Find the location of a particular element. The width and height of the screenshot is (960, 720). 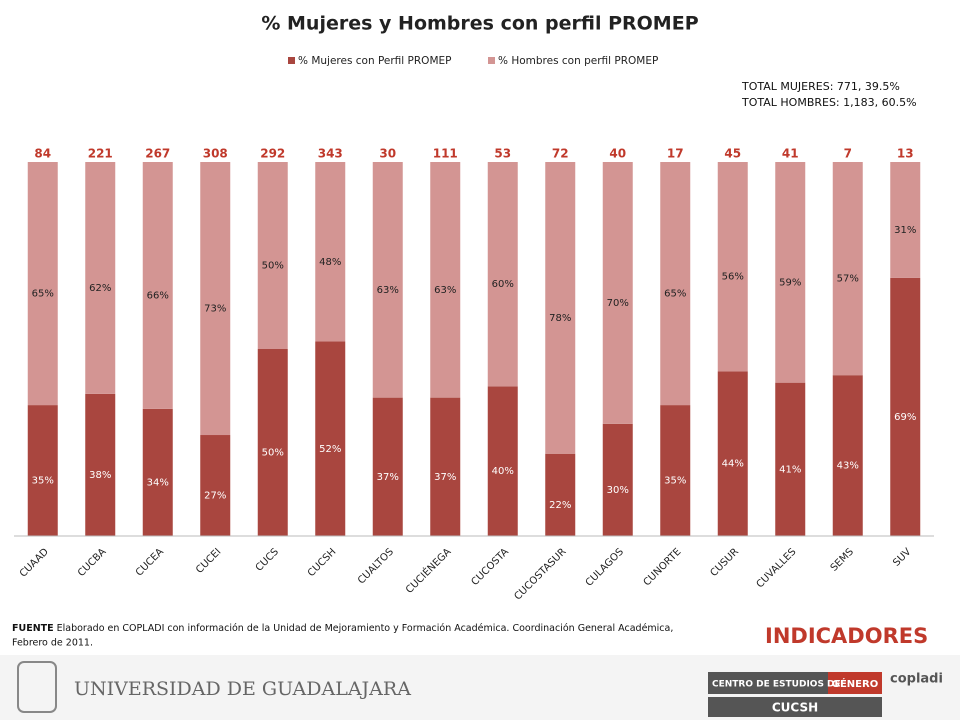

x-tick-label: CUCS is located at coordinates (267, 559).